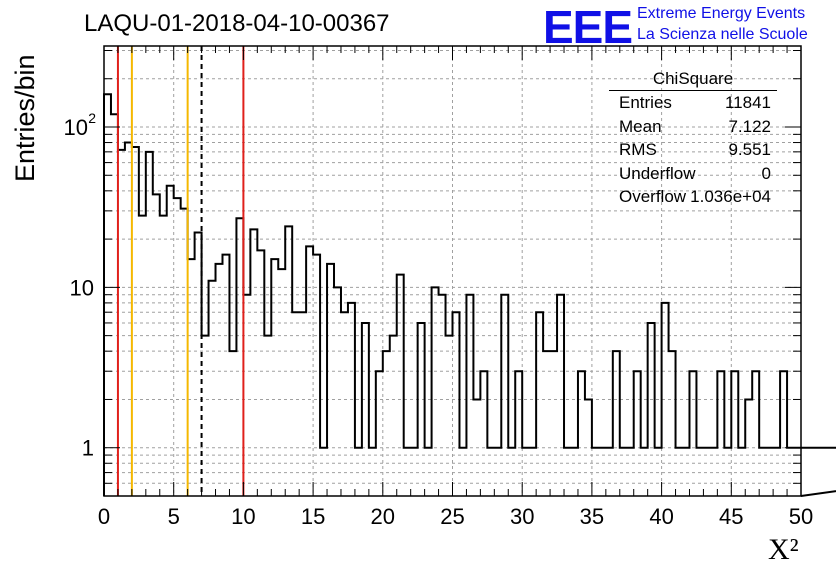  Describe the element at coordinates (693, 150) in the screenshot. I see `stats-row-rms: RMS 9.551` at that location.